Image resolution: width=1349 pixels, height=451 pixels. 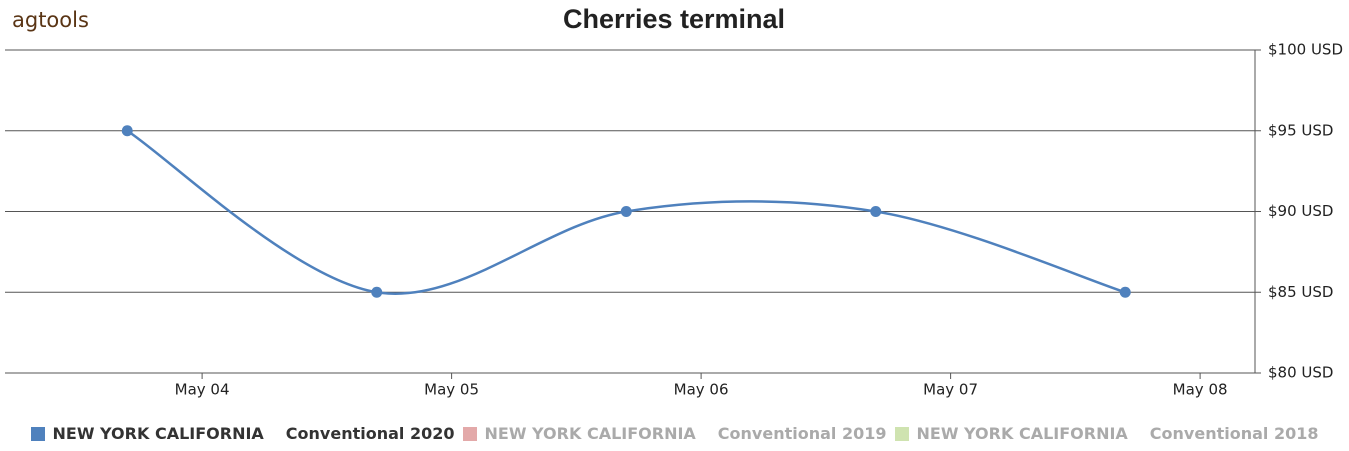 What do you see at coordinates (202, 390) in the screenshot?
I see `x-tick-label: May 04` at bounding box center [202, 390].